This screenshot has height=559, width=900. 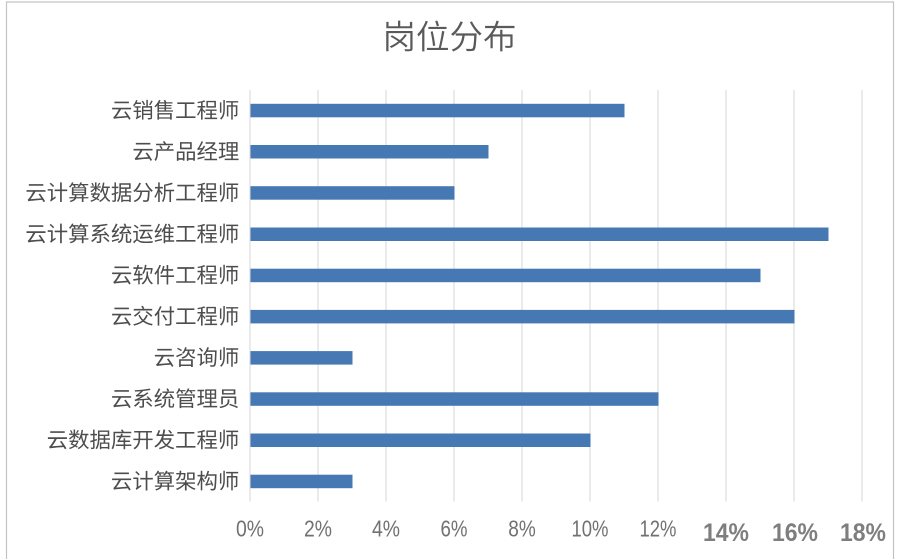 I want to click on svg-text: 8%, so click(x=522, y=529).